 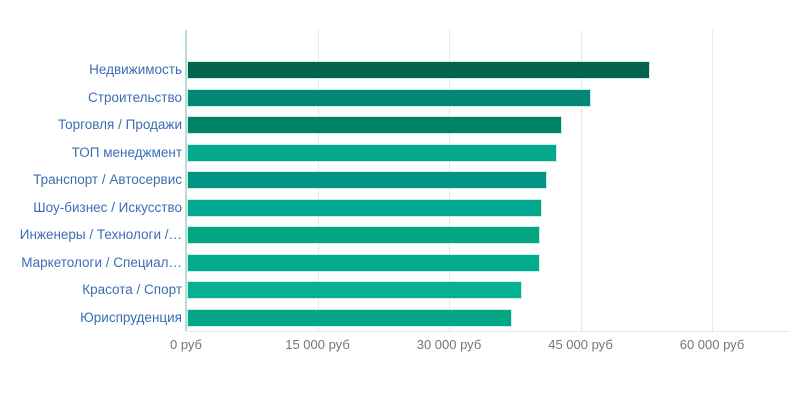 I want to click on bar-row: ТОП менеджмент, so click(x=400, y=153).